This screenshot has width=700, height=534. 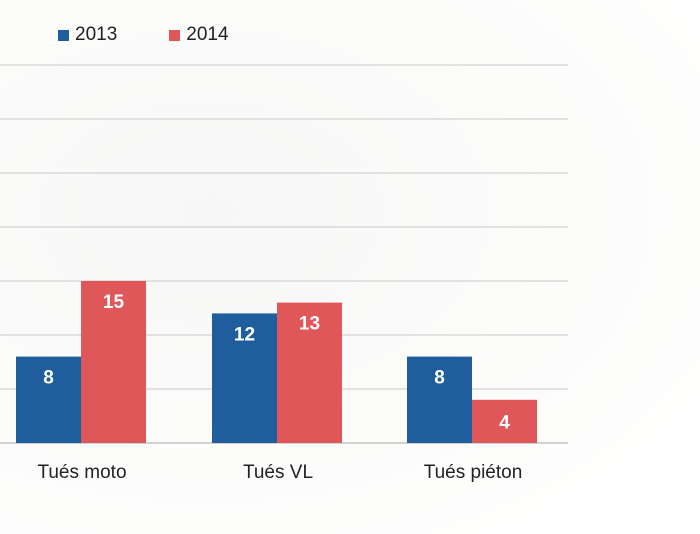 I want to click on legend-label-2013: 2013, so click(x=96, y=34).